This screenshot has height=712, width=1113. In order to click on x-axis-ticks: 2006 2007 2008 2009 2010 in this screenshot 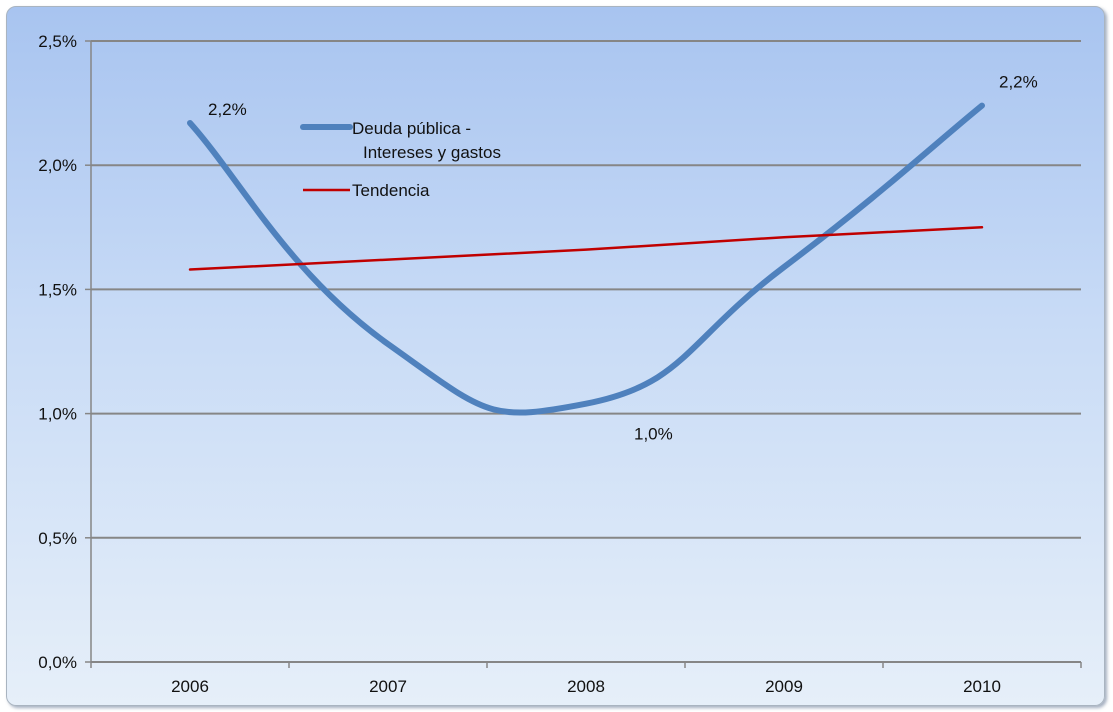, I will do `click(586, 679)`.